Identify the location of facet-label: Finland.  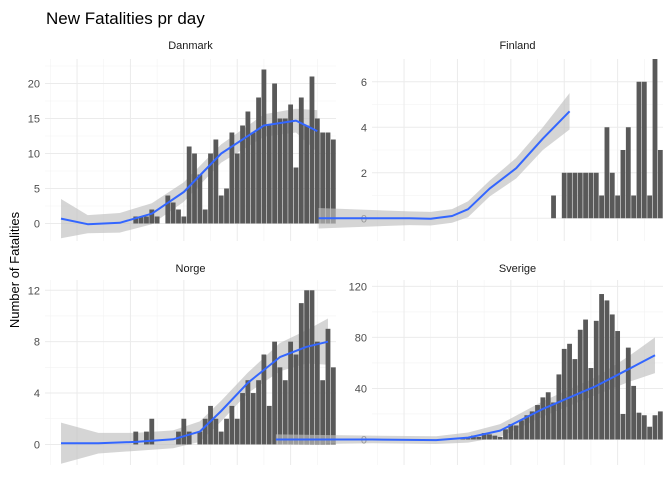
(517, 46).